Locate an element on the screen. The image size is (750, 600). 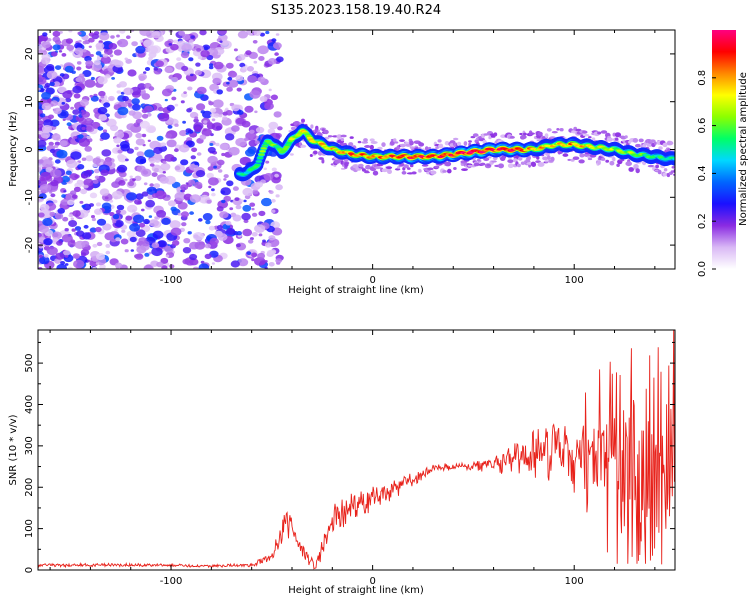
colorbar-label: Normalized spectral amplitude is located at coordinates (743, 149).